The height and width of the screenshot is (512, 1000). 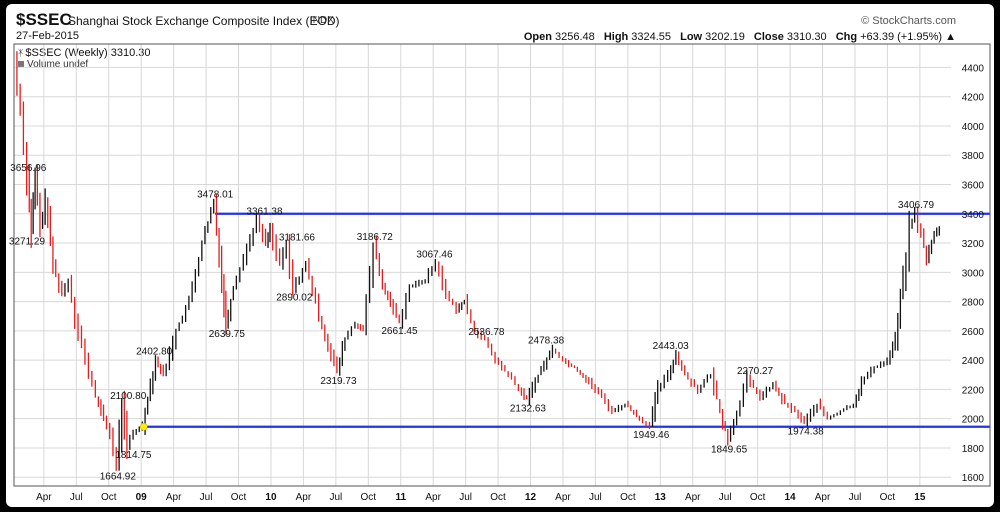 What do you see at coordinates (47, 36) in the screenshot?
I see `date-label: 27-Feb-2015` at bounding box center [47, 36].